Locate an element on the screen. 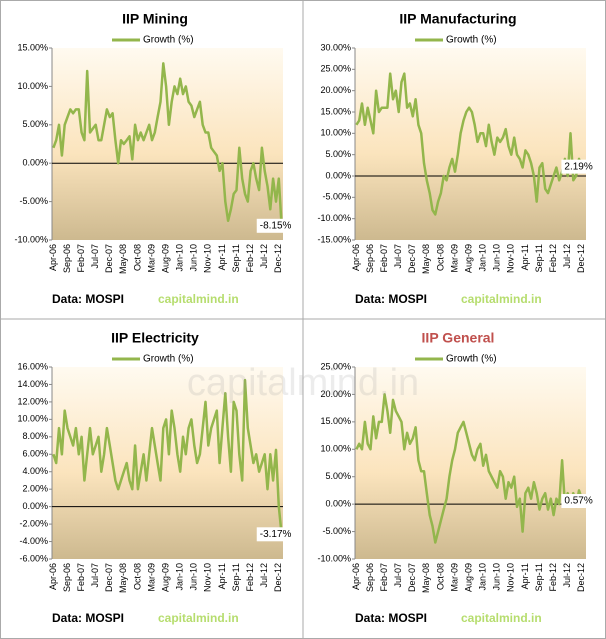 The image size is (606, 639). y-tick-label: 16.00% is located at coordinates (32, 366).